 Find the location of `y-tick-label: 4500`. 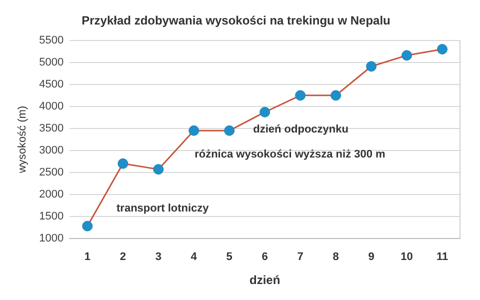

y-tick-label: 4500 is located at coordinates (51, 84).